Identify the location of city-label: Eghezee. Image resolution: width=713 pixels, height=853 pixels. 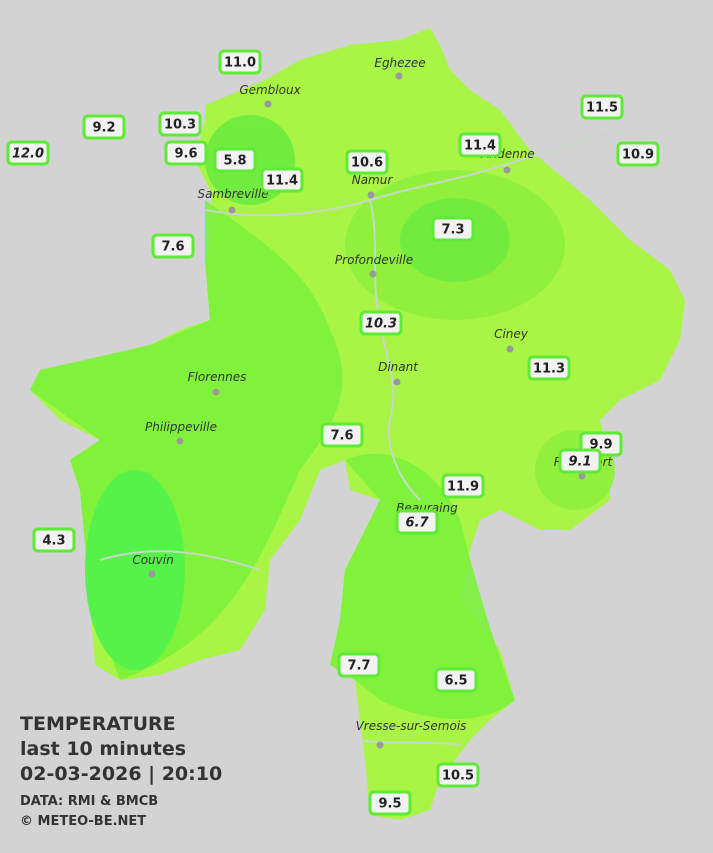
(399, 63).